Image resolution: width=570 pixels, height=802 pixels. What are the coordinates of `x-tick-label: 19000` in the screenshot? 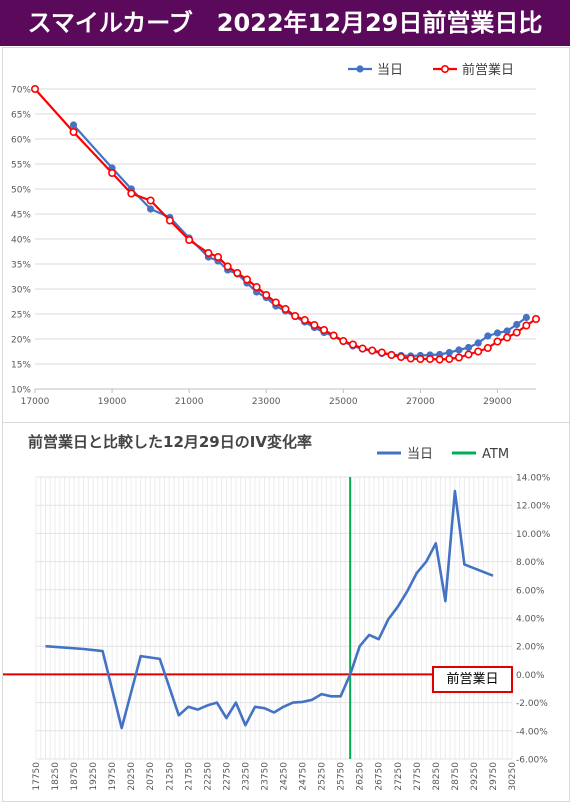 It's located at (112, 402).